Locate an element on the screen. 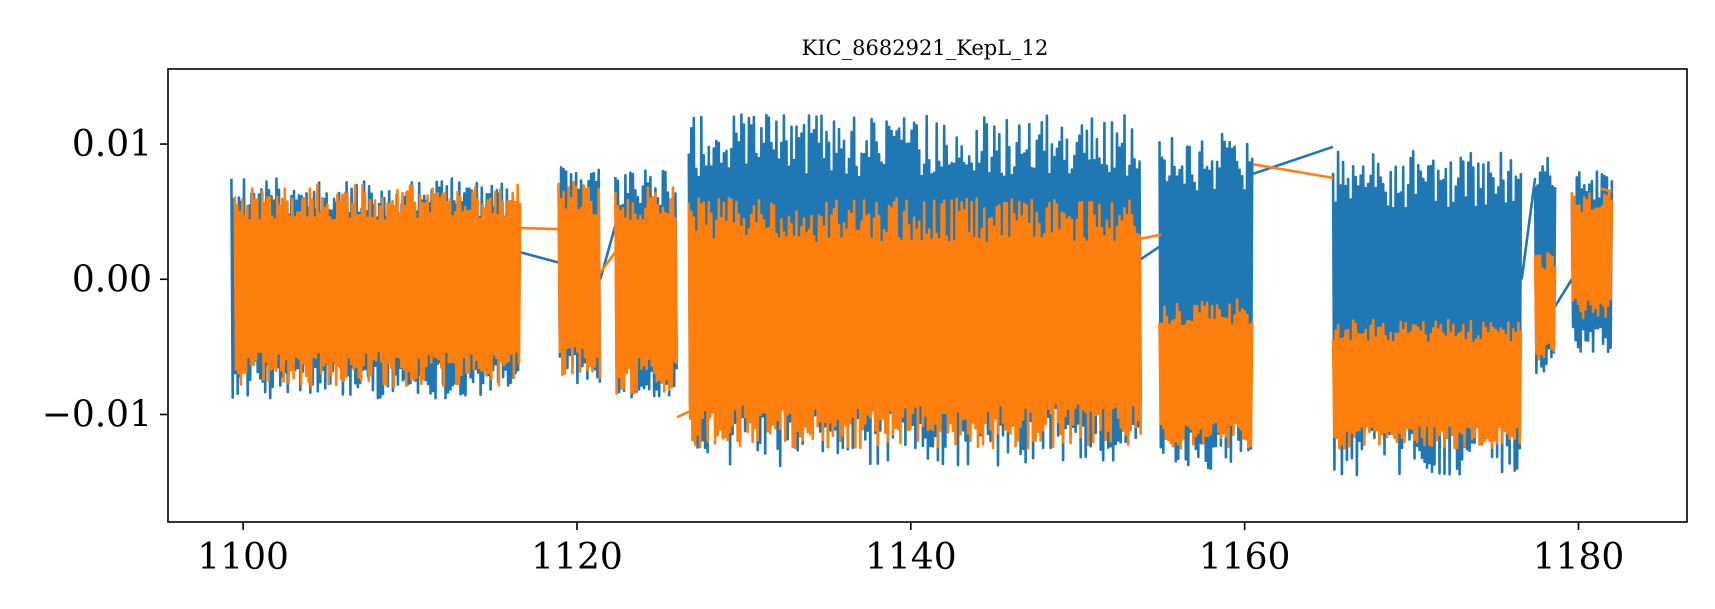 The height and width of the screenshot is (609, 1715). y-tick-label: −0.01 is located at coordinates (97, 414).